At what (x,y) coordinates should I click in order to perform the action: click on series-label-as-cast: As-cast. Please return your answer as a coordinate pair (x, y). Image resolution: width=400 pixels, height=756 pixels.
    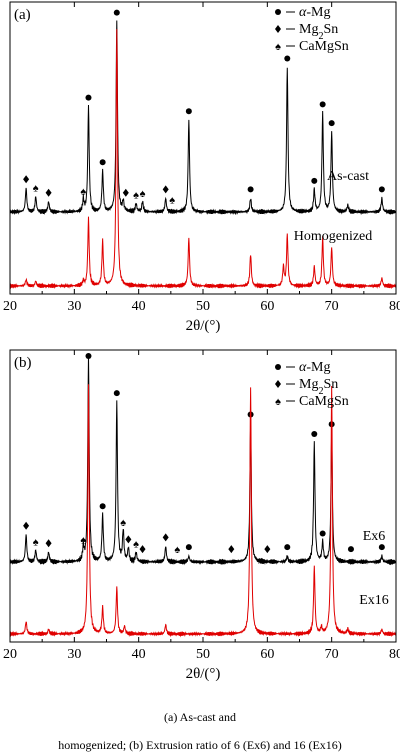
    Looking at the image, I should click on (348, 176).